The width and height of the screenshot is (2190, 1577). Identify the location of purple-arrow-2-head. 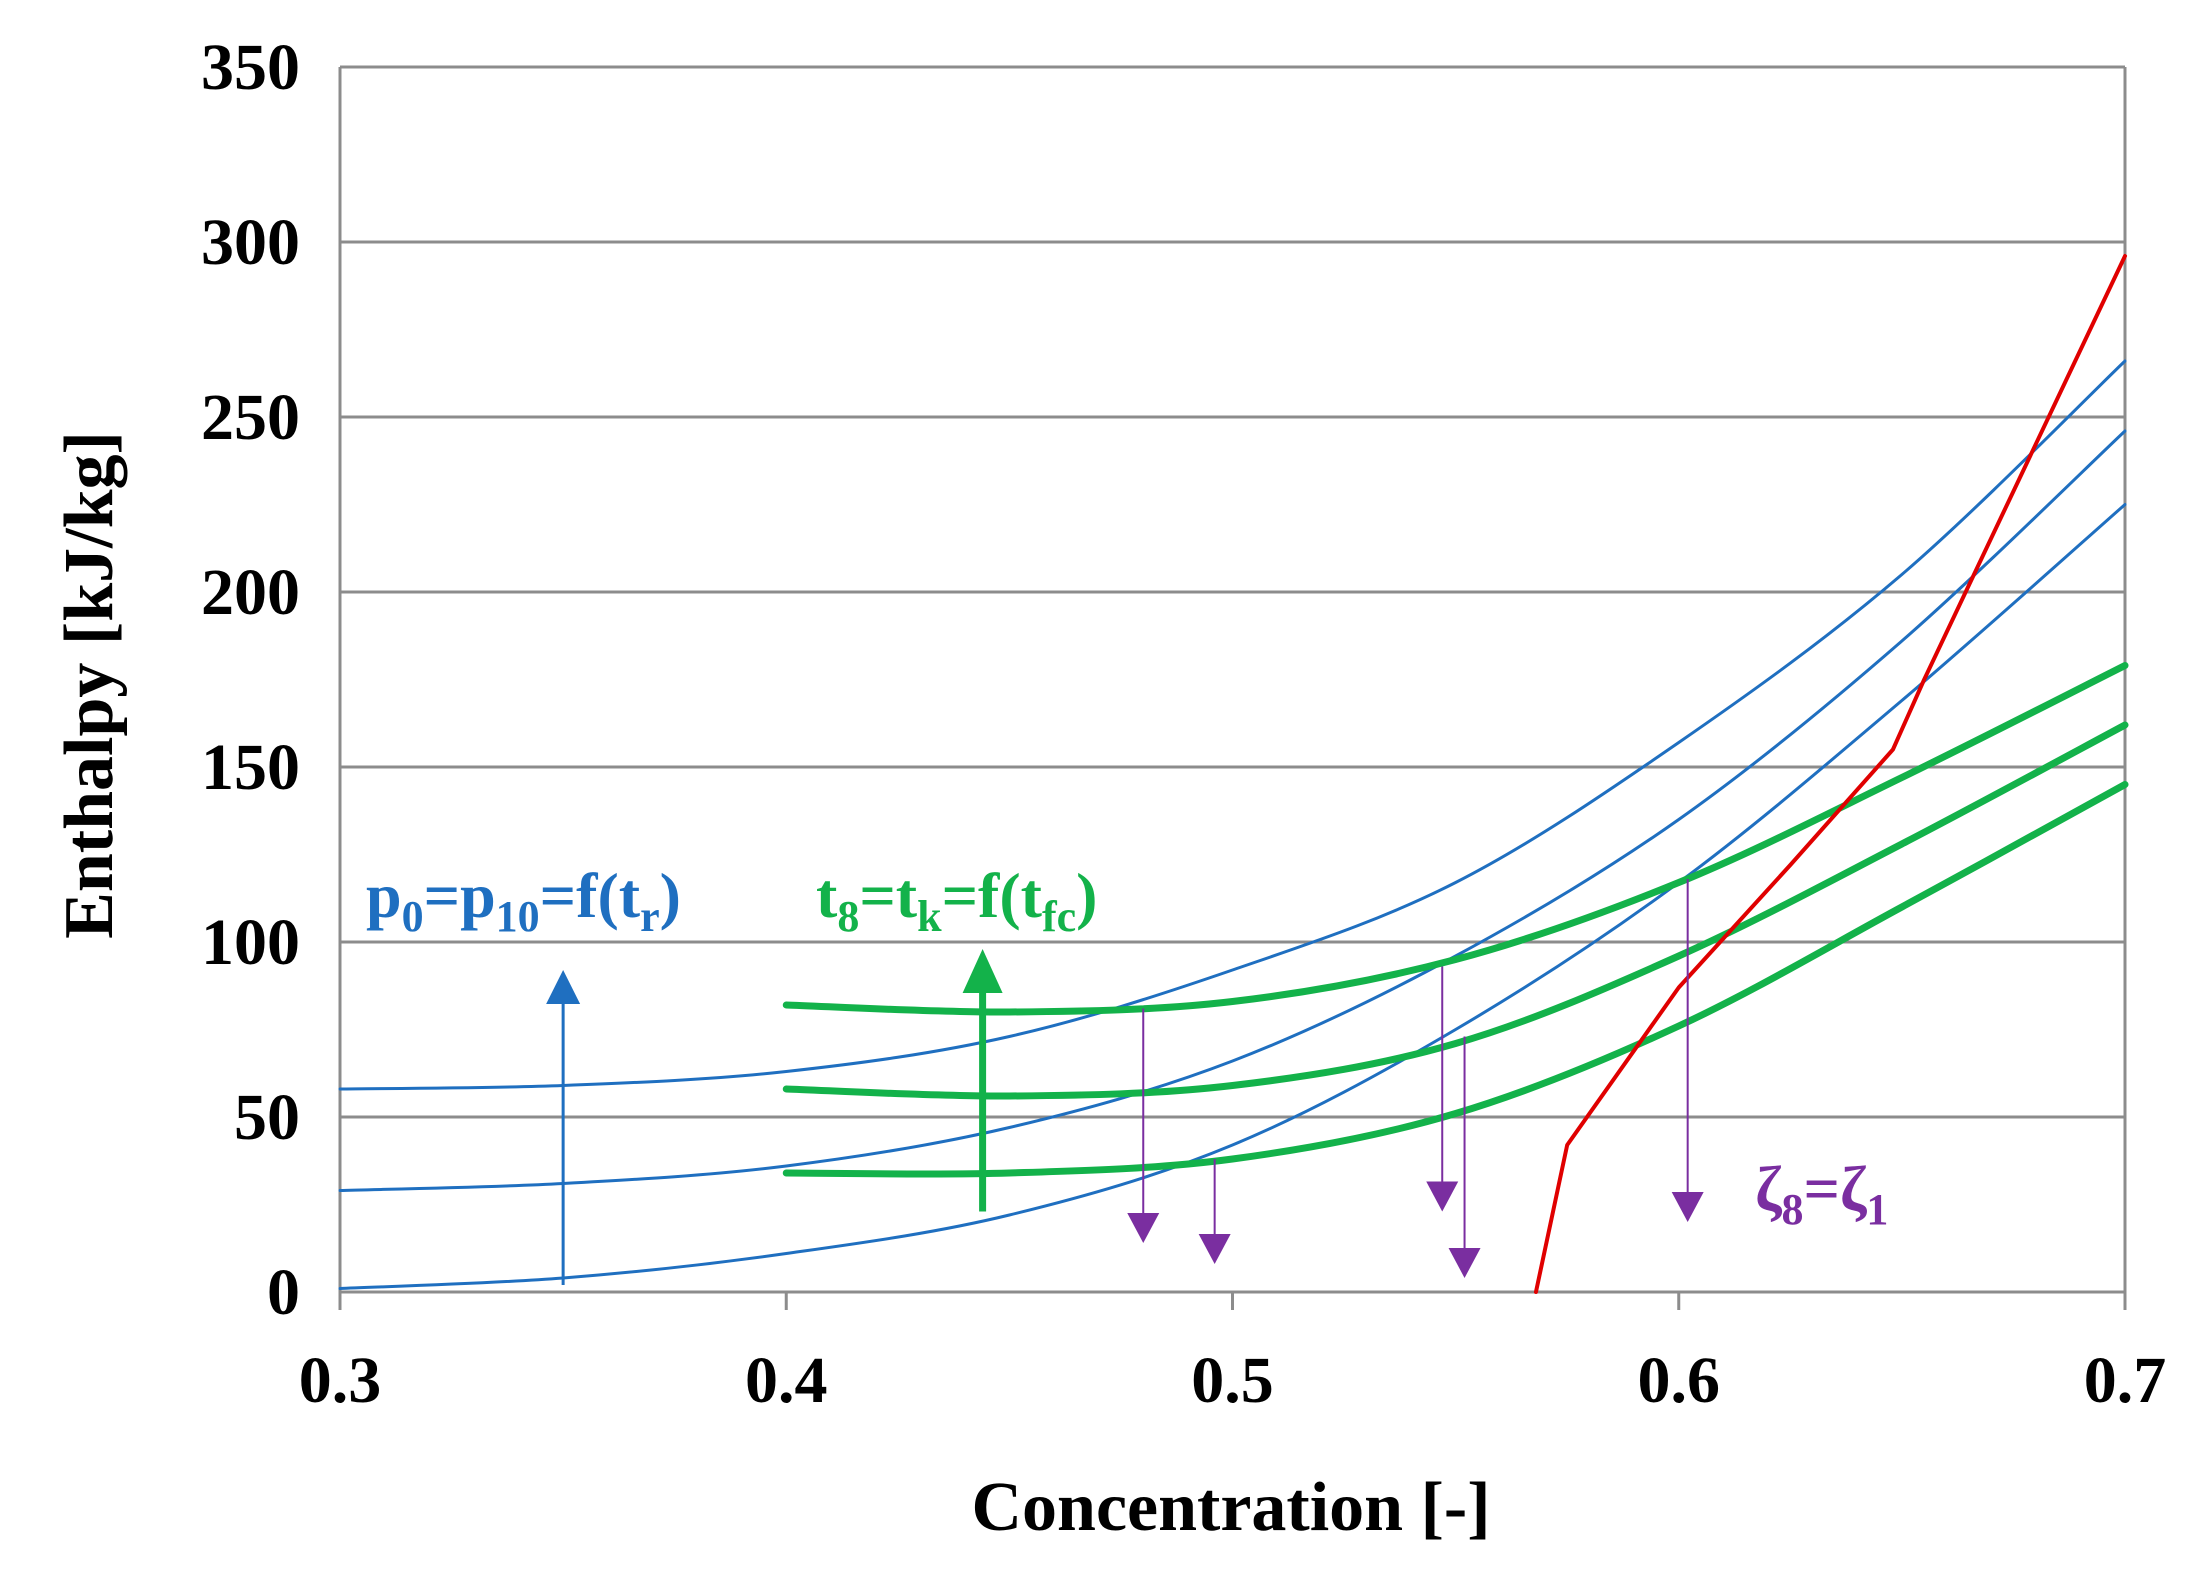
(1214, 1249).